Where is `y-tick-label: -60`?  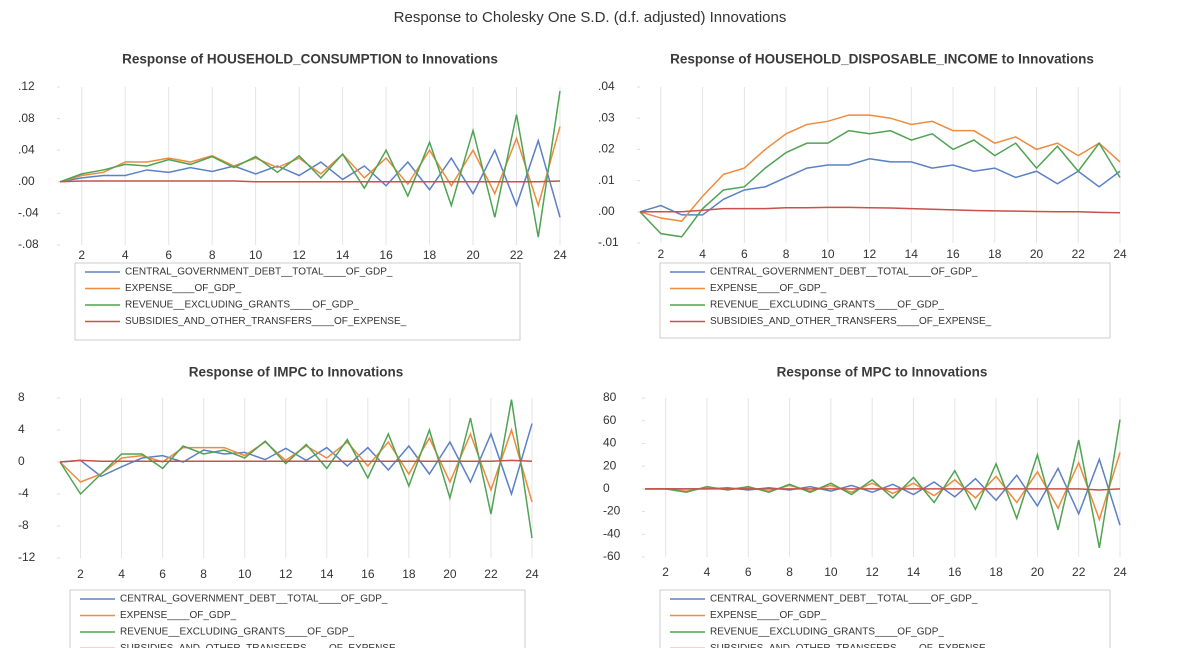 y-tick-label: -60 is located at coordinates (612, 556).